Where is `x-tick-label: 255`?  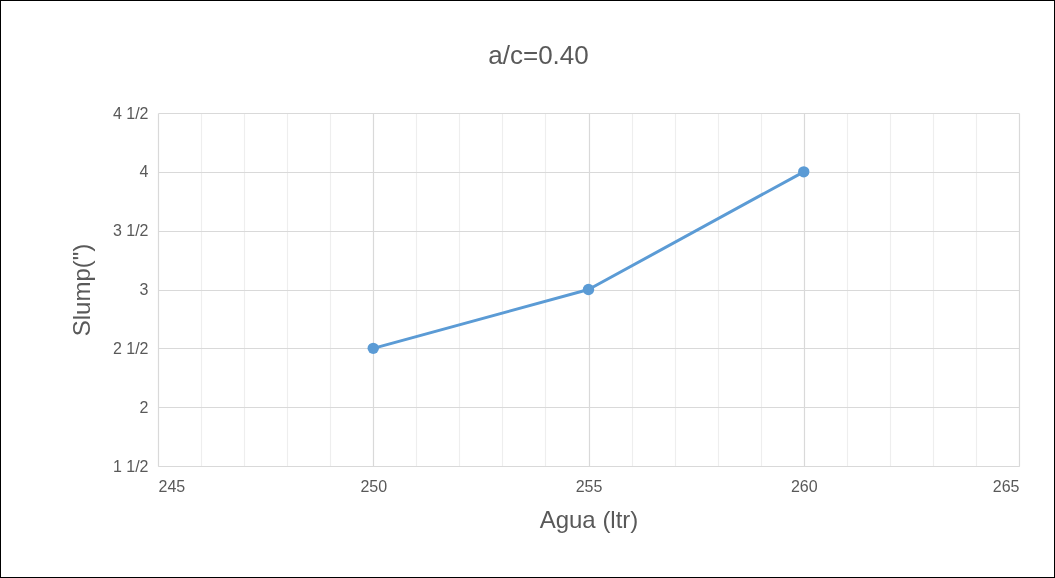
x-tick-label: 255 is located at coordinates (589, 486).